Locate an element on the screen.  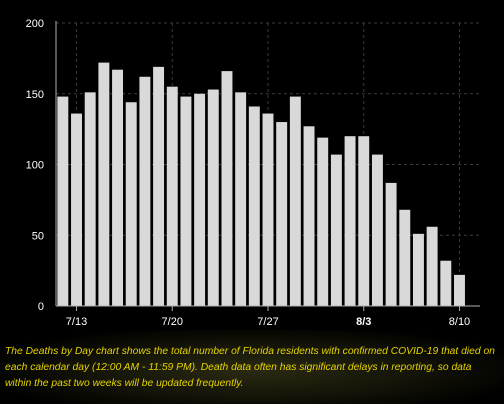
y-tick-labels: 0 50 100 150 200 is located at coordinates (35, 165).